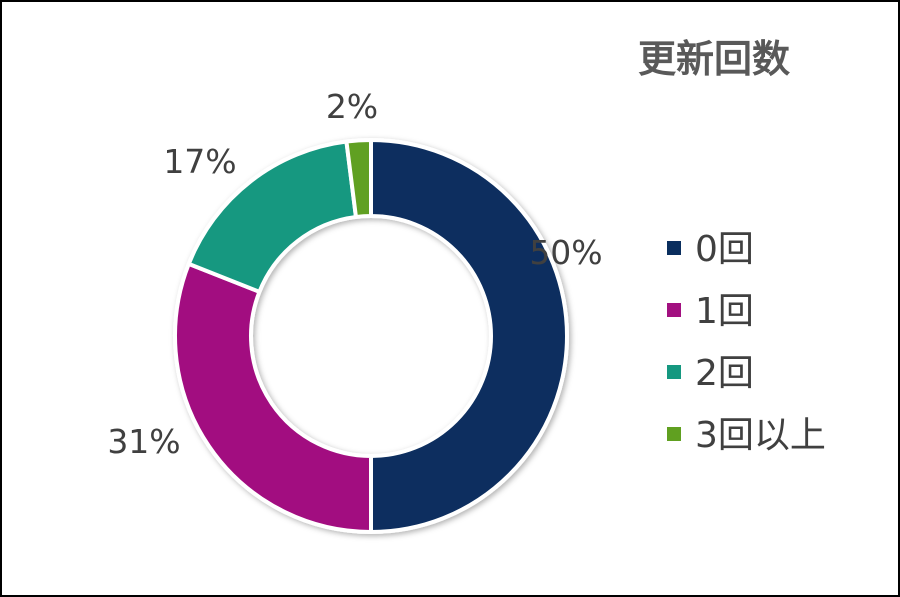  Describe the element at coordinates (746, 342) in the screenshot. I see `legend: 0回 1回 2回 3回以上` at that location.